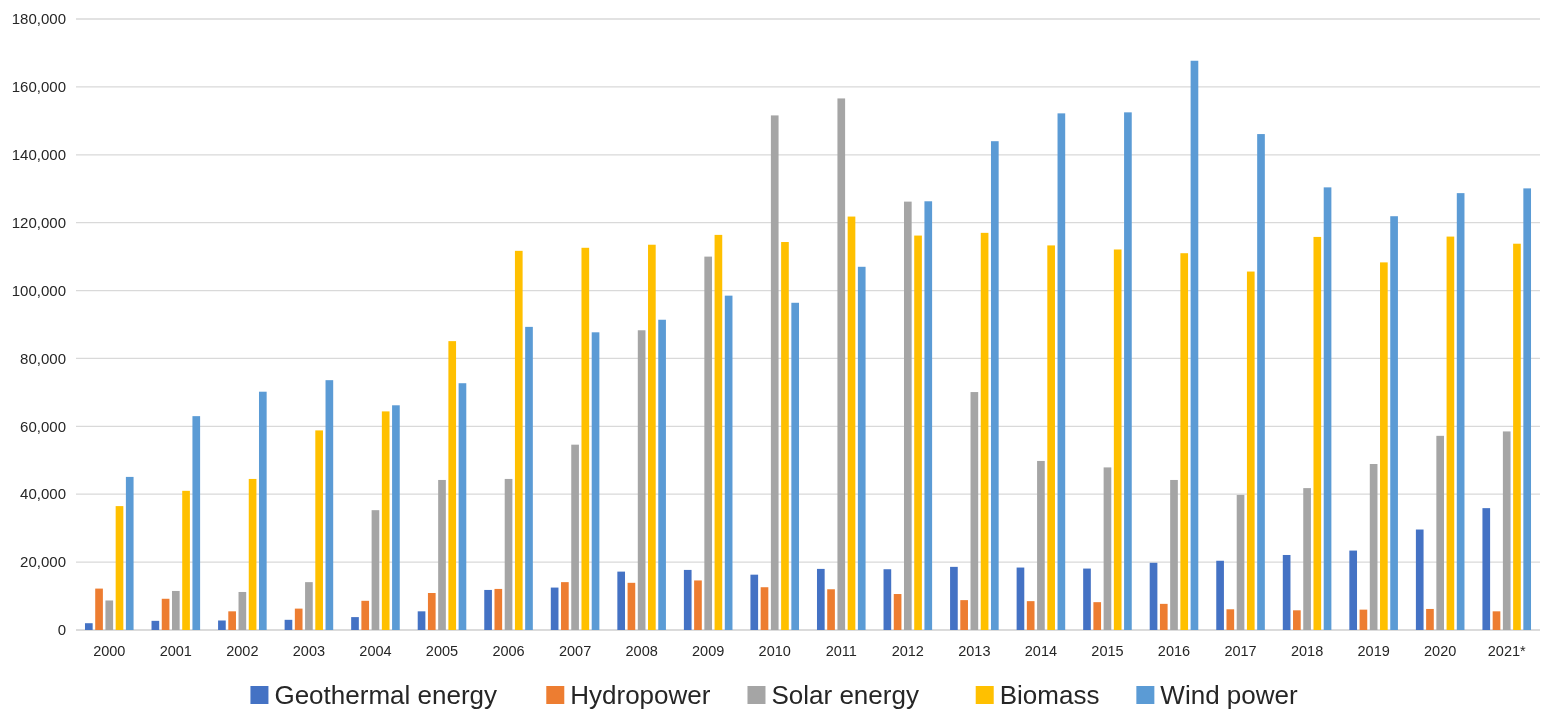  I want to click on x-tick-label: 2018, so click(1307, 651).